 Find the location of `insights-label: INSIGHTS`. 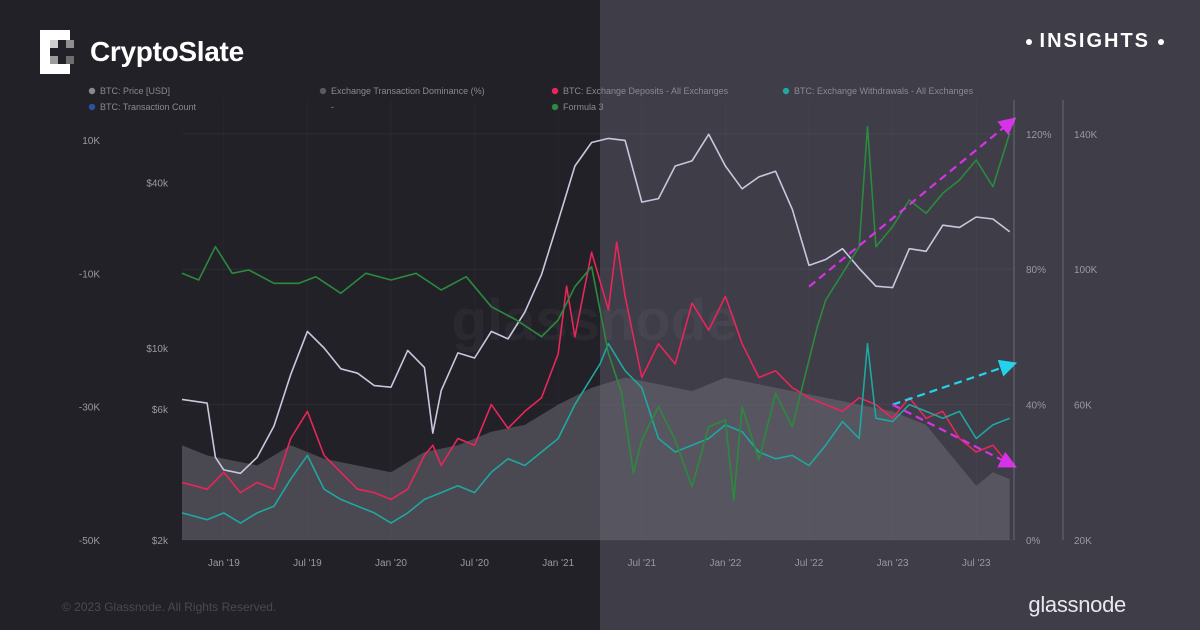

insights-label: INSIGHTS is located at coordinates (1094, 41).